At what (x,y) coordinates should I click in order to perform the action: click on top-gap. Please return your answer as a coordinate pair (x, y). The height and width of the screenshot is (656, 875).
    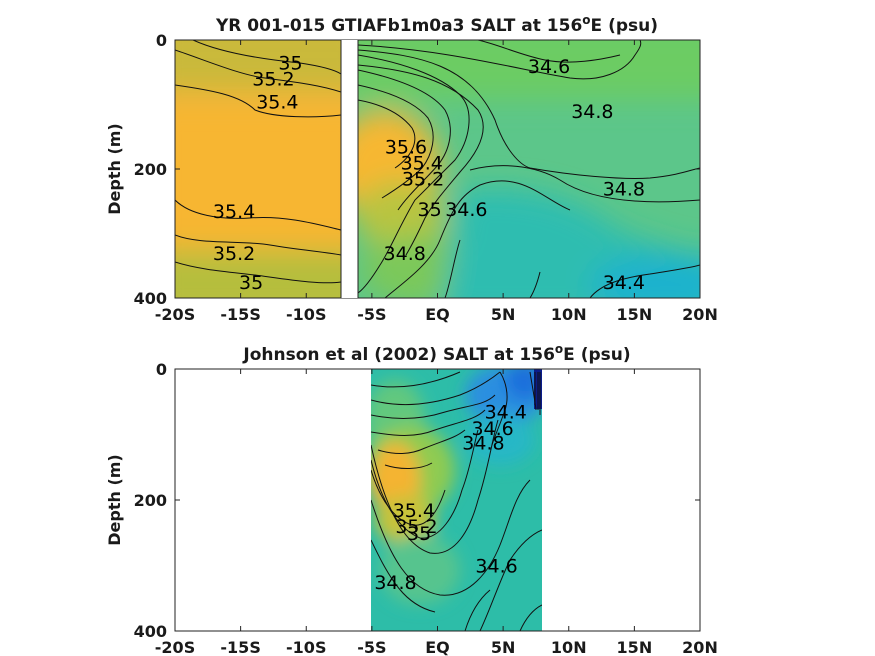
    Looking at the image, I should click on (349, 169).